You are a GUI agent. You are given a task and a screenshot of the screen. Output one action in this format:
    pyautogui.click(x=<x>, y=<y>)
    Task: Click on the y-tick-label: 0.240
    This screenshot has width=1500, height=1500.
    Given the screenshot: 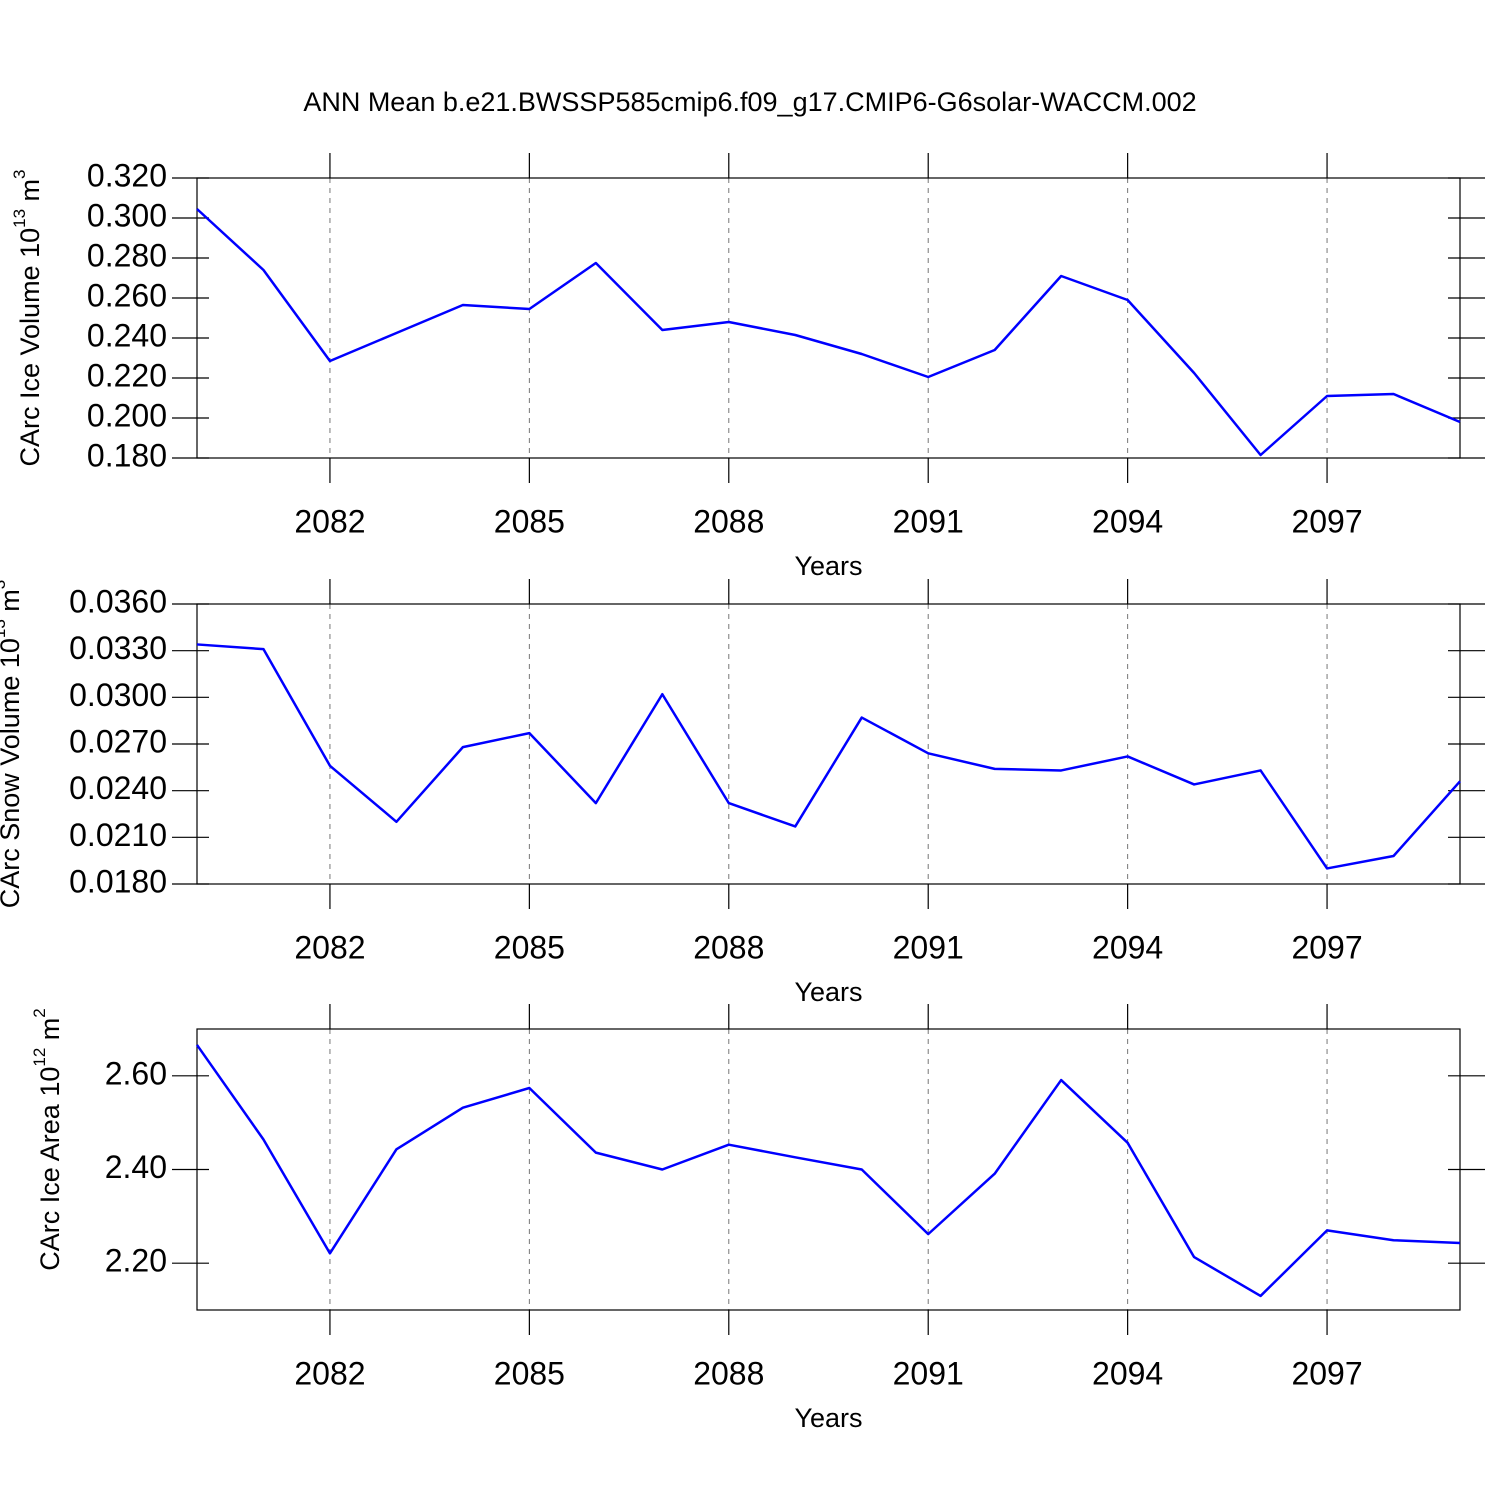 What is the action you would take?
    pyautogui.click(x=127, y=335)
    